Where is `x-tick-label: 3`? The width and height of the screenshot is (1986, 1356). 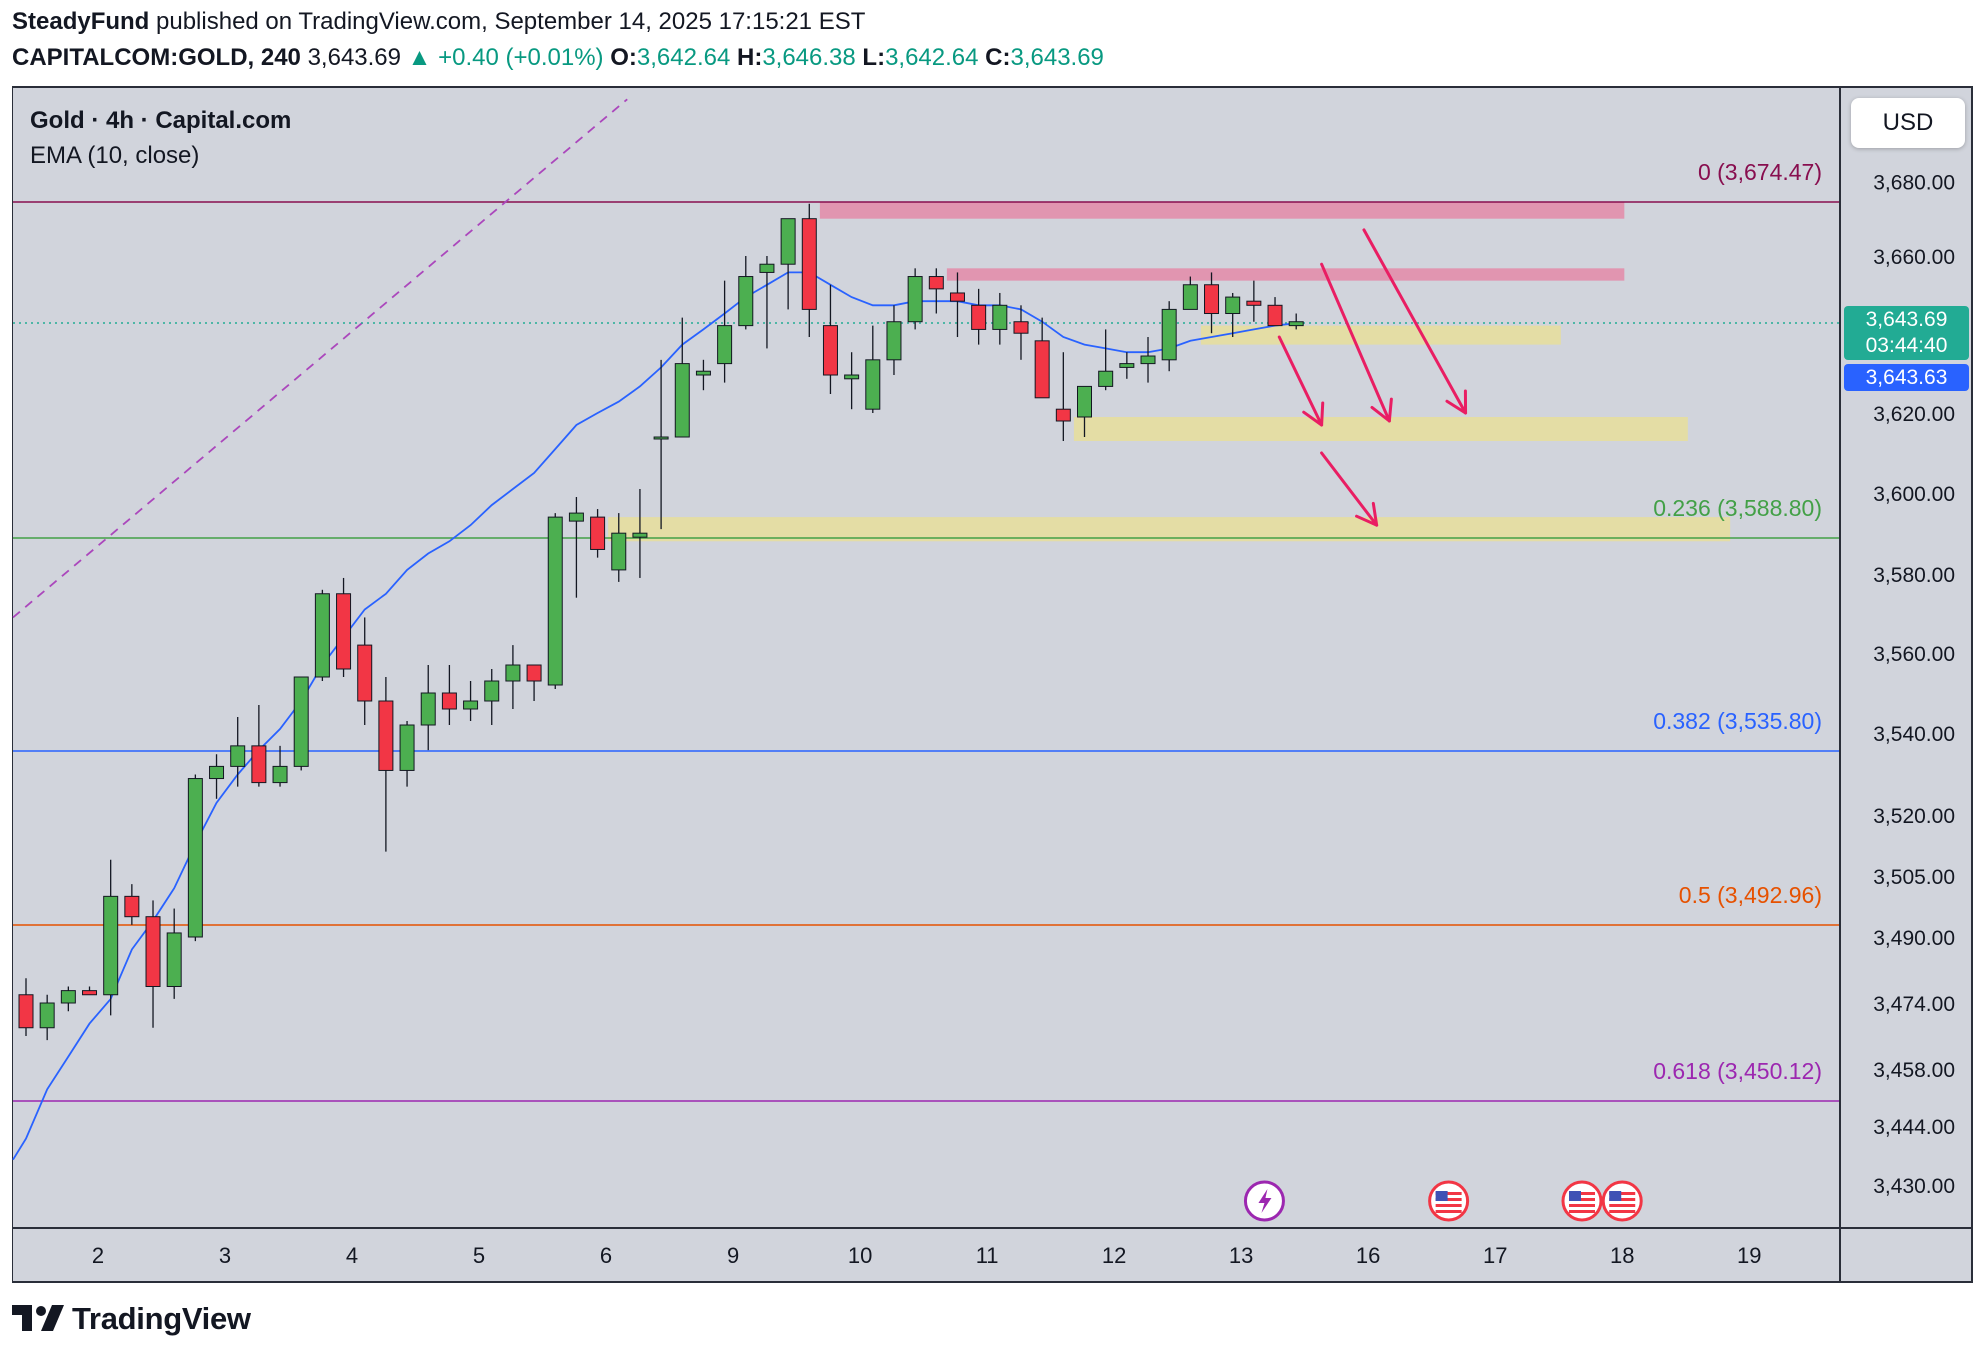
x-tick-label: 3 is located at coordinates (225, 1255).